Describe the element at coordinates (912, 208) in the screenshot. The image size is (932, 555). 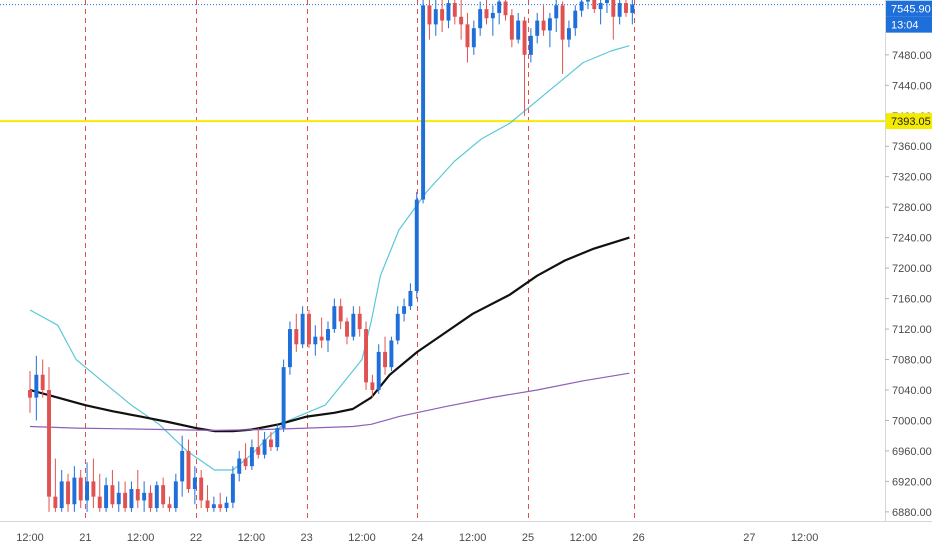
I see `y-tick-label: 7280.00` at that location.